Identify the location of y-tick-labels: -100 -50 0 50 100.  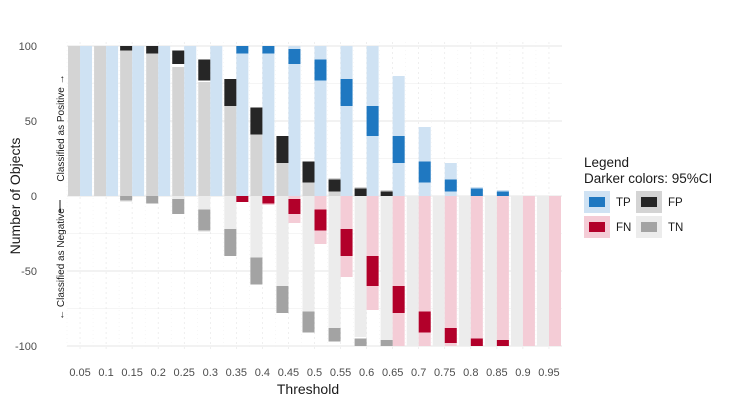
(26, 197).